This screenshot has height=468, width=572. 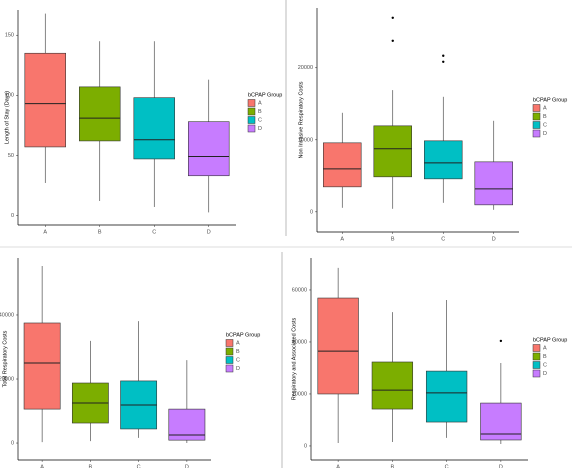 What do you see at coordinates (294, 358) in the screenshot?
I see `y-axis-title: Respiratory and Associated Costs` at bounding box center [294, 358].